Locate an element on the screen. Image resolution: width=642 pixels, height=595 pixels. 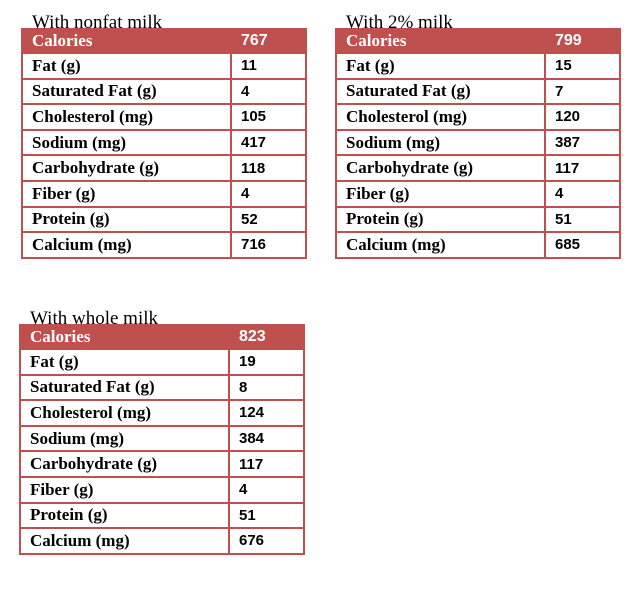
nutrient-value: 15 is located at coordinates (582, 66).